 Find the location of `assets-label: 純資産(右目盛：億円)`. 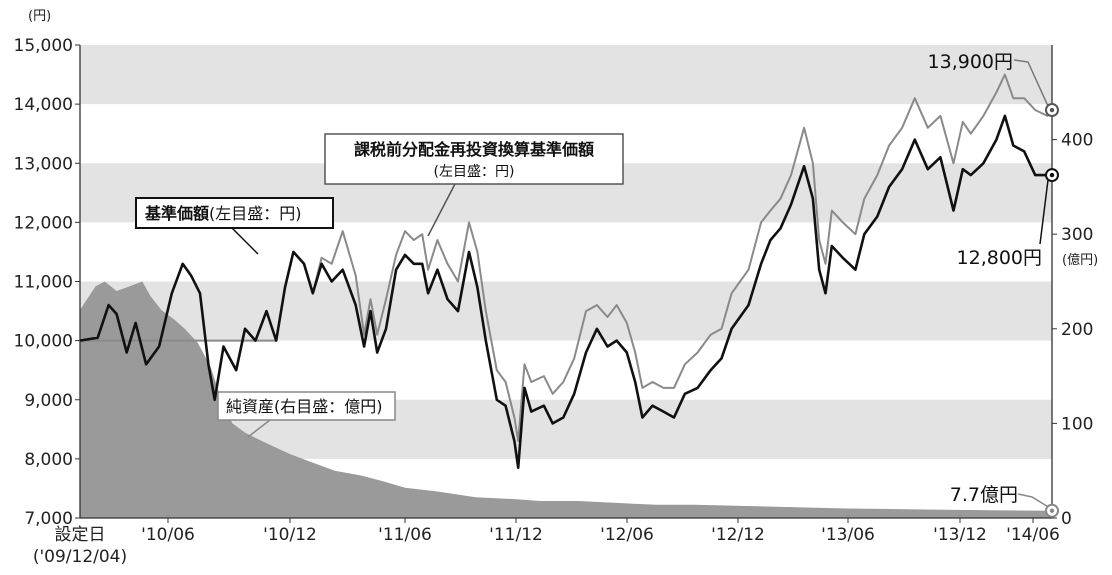

assets-label: 純資産(右目盛：億円) is located at coordinates (304, 406).